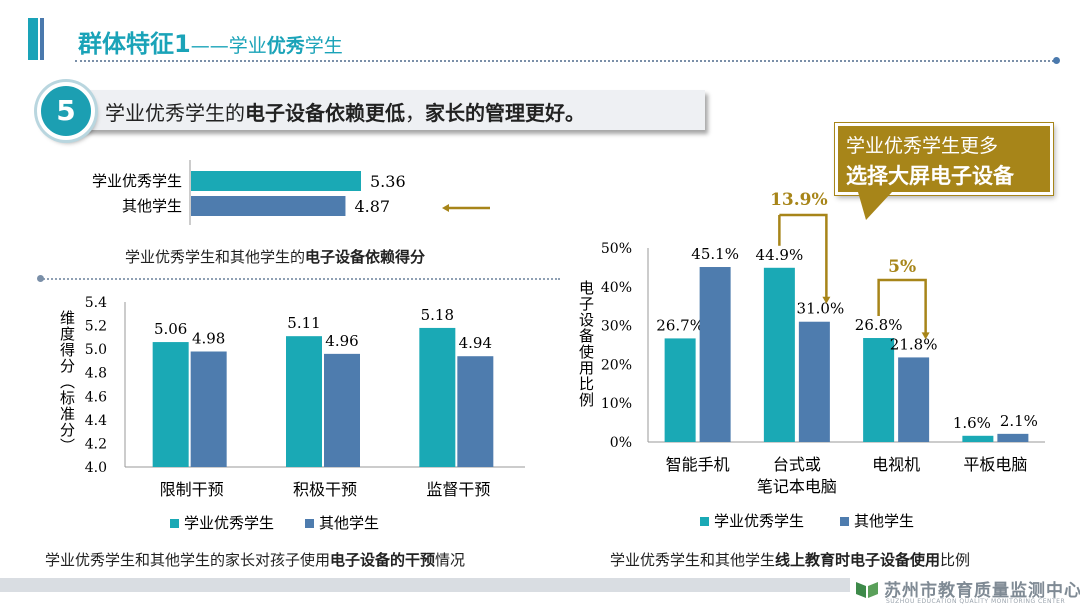 This screenshot has width=1080, height=608. What do you see at coordinates (341, 341) in the screenshot?
I see `chart2-value-label: 4.96` at bounding box center [341, 341].